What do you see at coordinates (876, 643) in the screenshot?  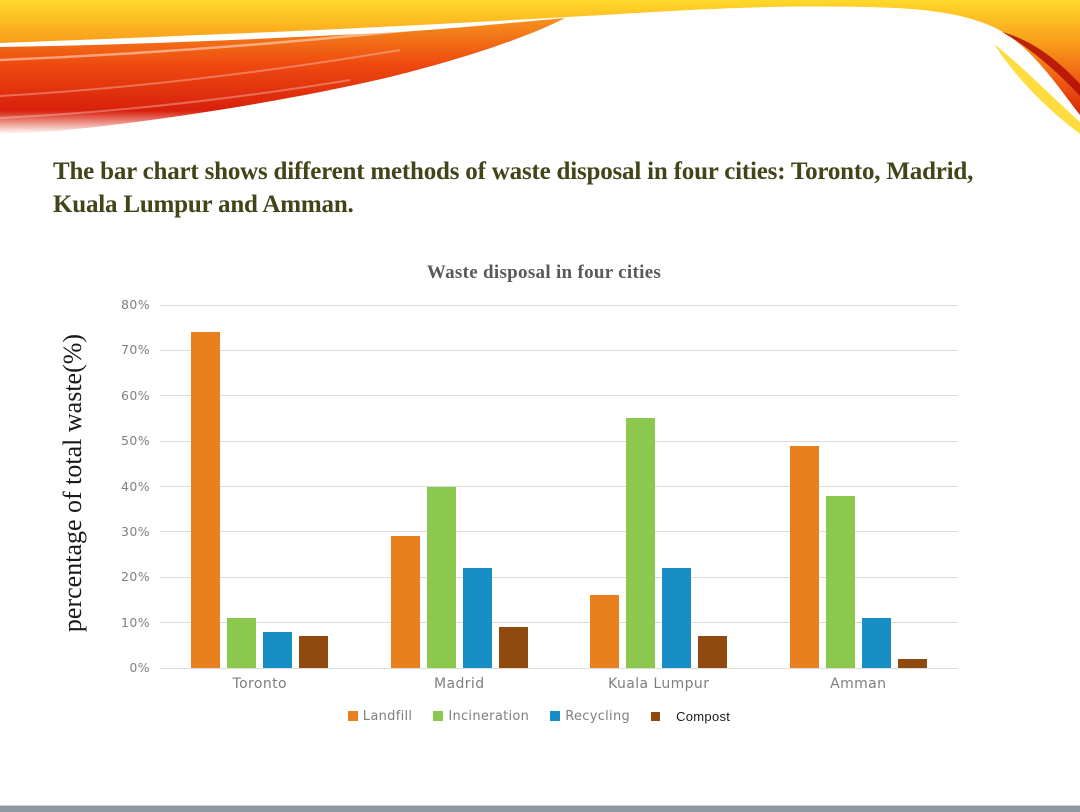 I see `bar-recycling-amman` at bounding box center [876, 643].